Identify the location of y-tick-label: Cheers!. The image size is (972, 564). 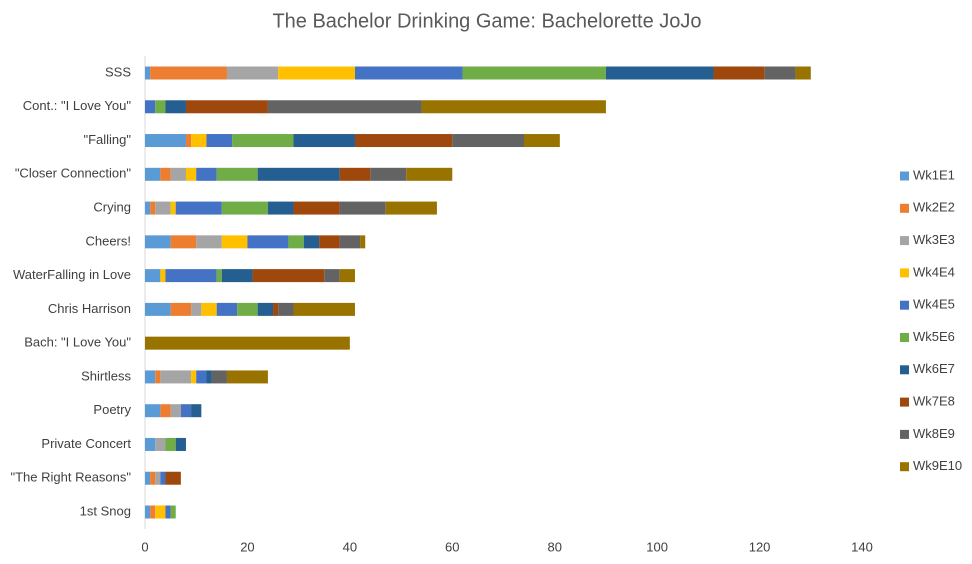
(108, 240).